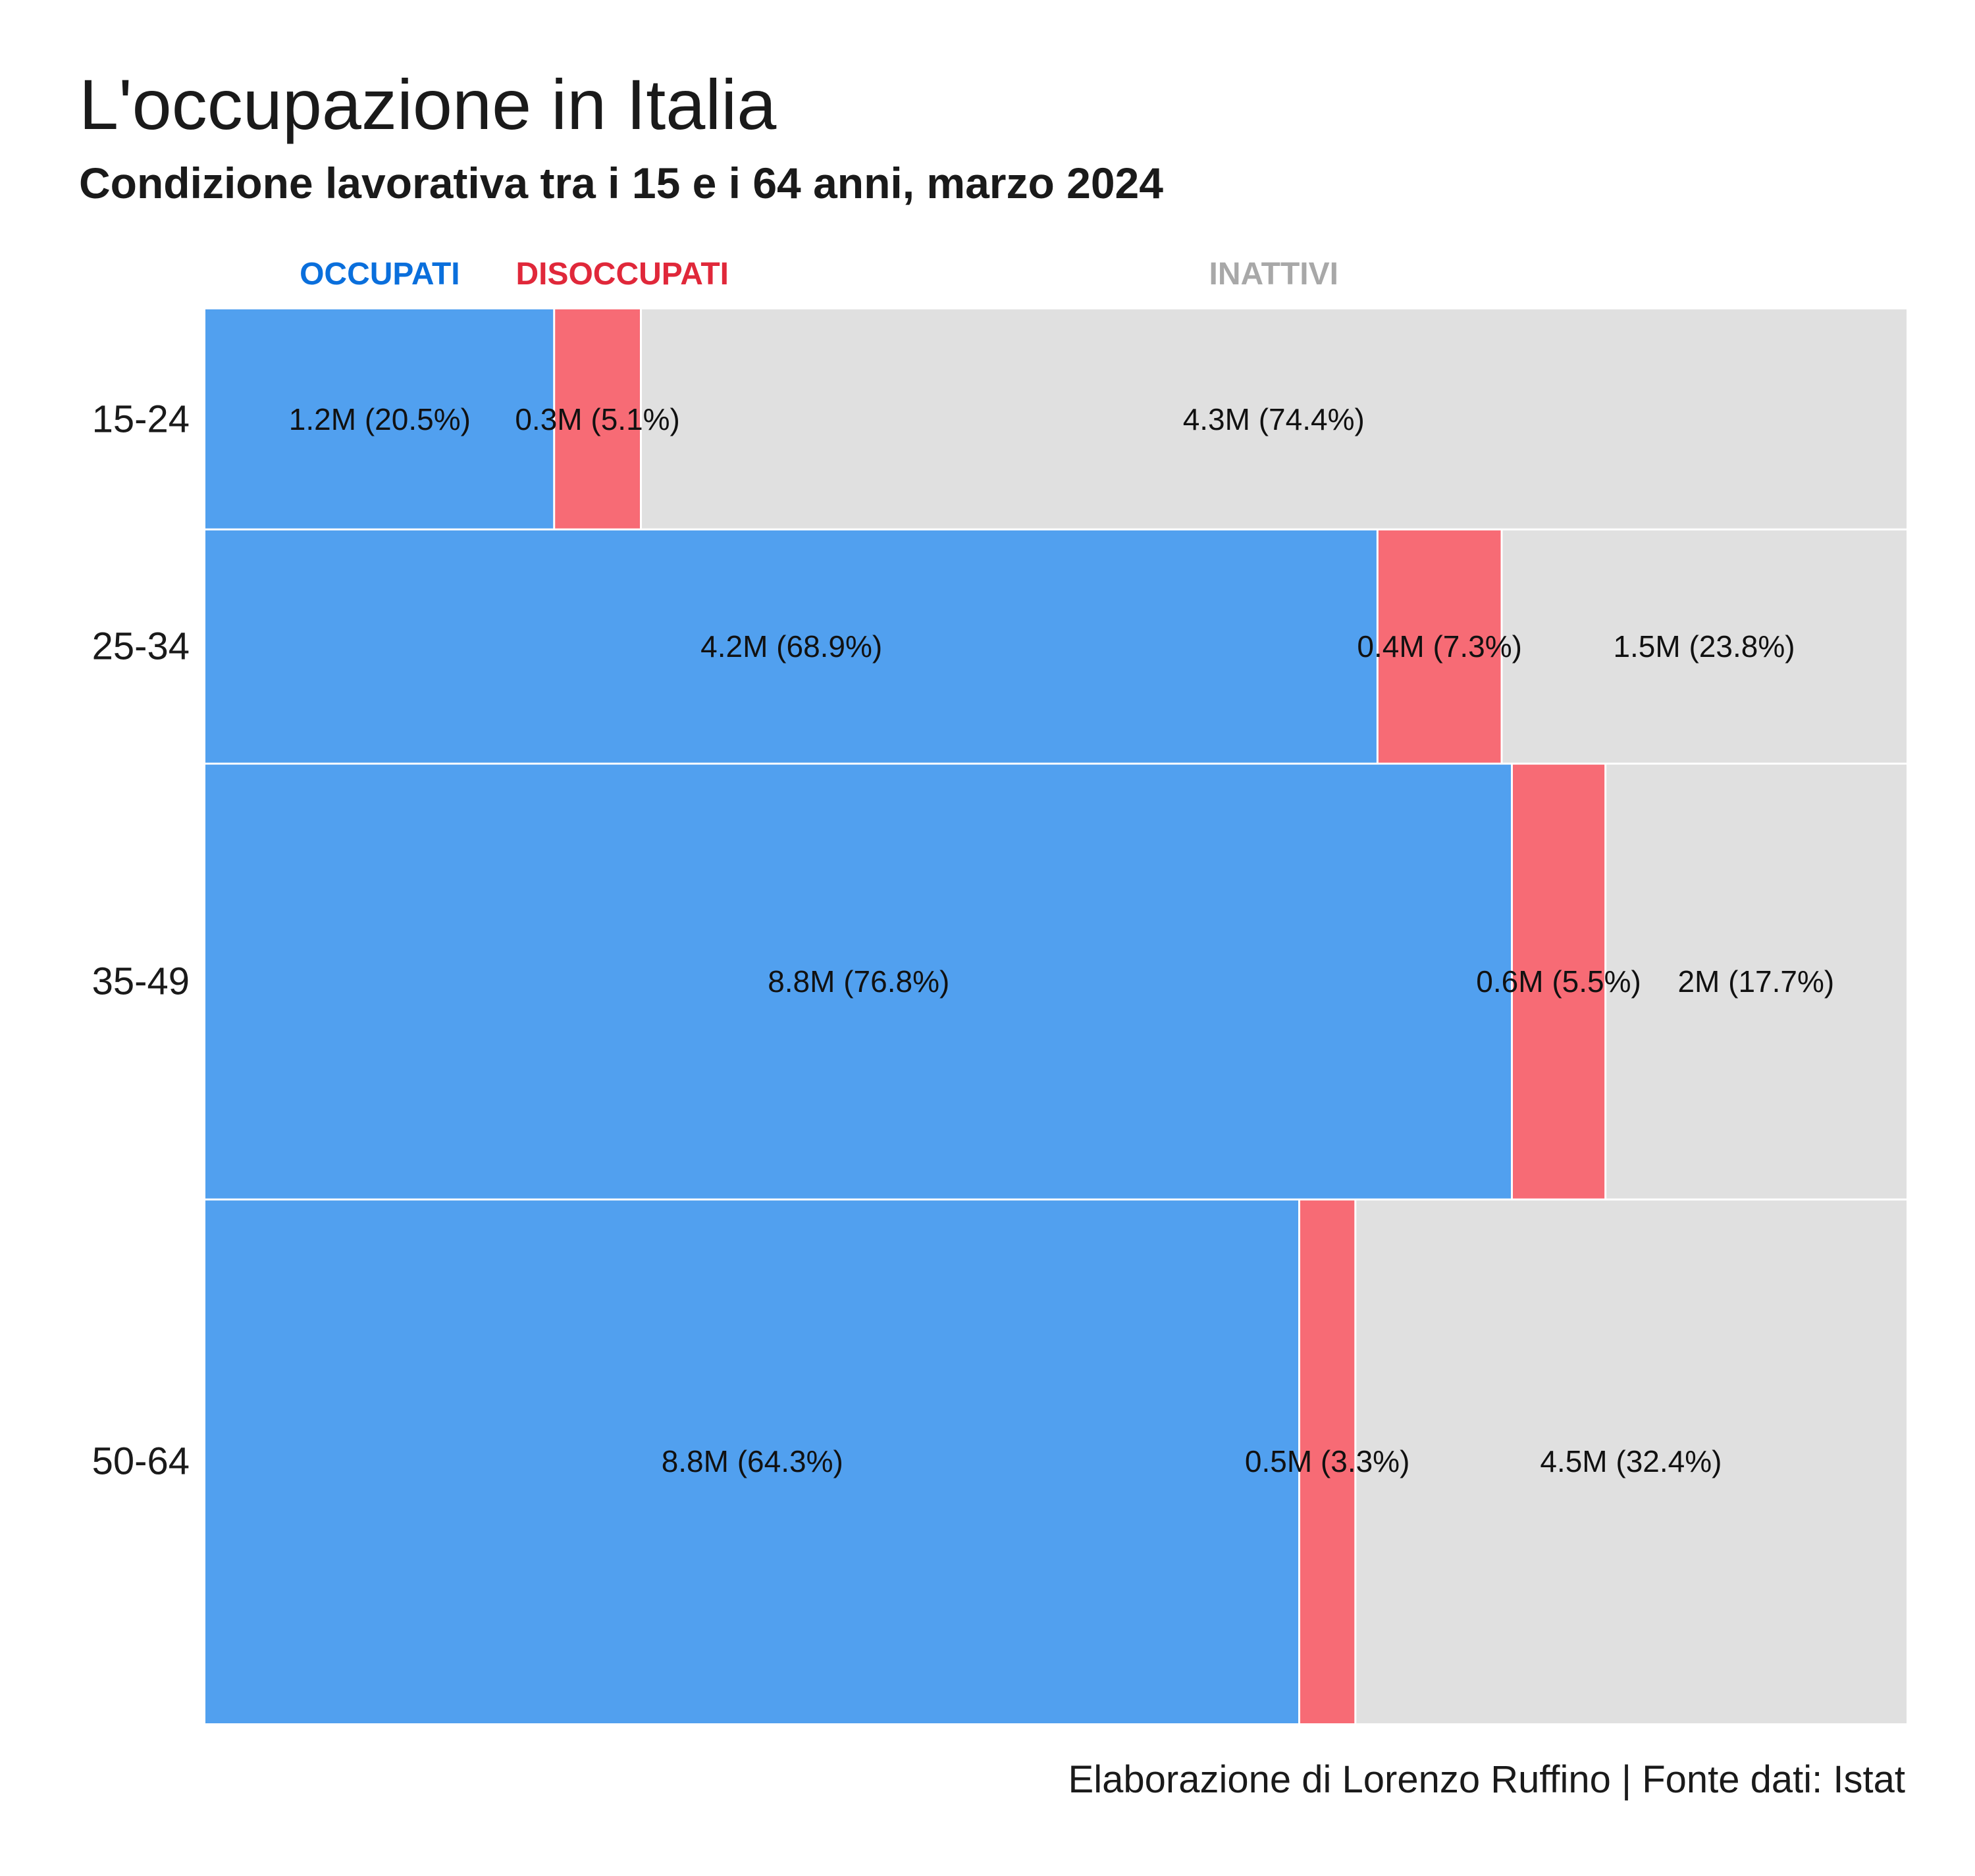 This screenshot has width=1975, height=1876. I want to click on value-label-25-34-inattivi: 1.5M (23.8%), so click(1704, 646).